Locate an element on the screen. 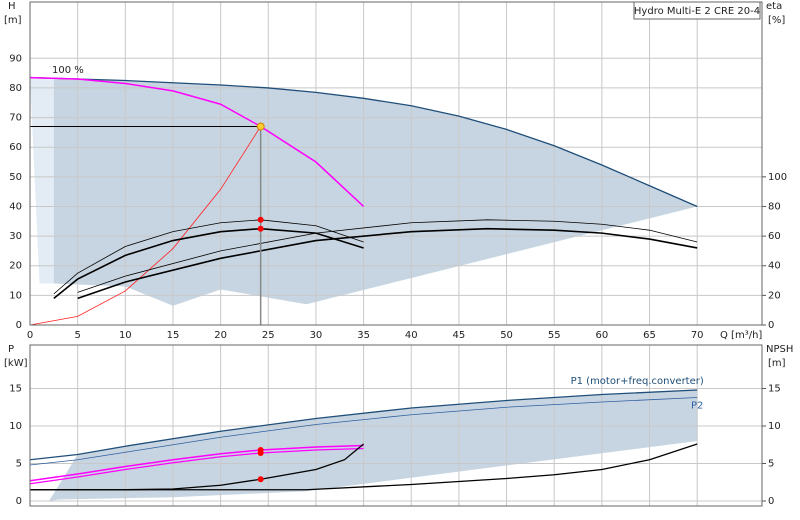 The image size is (800, 520). chart-title: Hydro Multi-E 2 CRE 20-4 is located at coordinates (697, 11).